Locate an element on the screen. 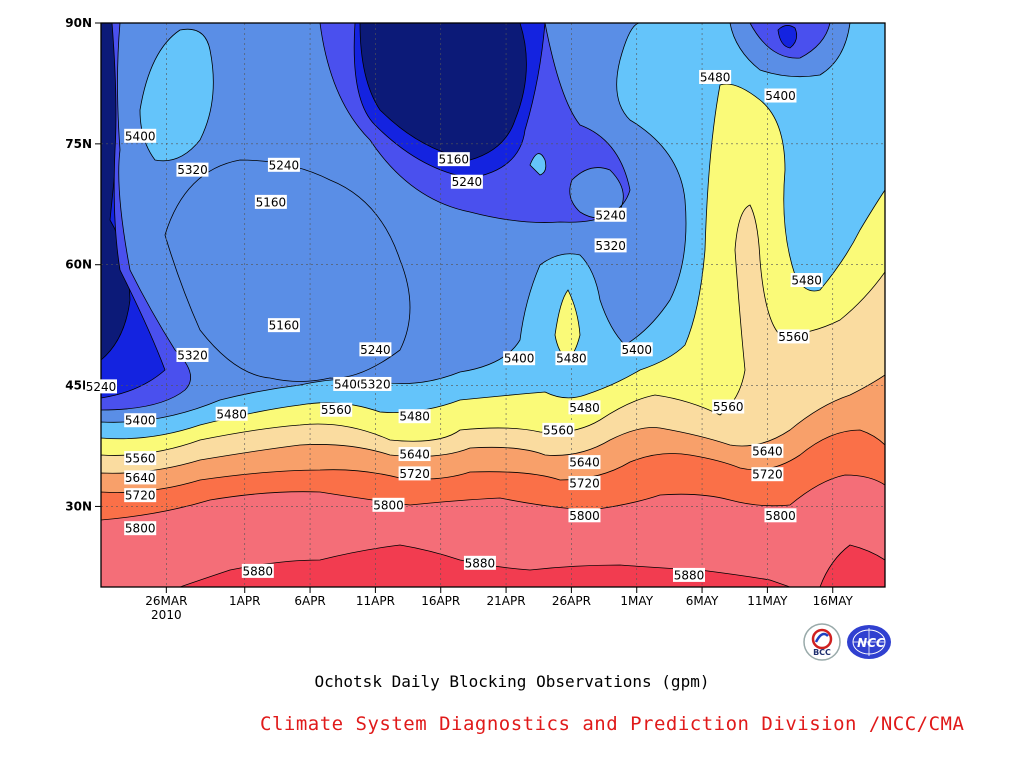 The height and width of the screenshot is (768, 1024). x-tick-label: 6MAY is located at coordinates (702, 601).